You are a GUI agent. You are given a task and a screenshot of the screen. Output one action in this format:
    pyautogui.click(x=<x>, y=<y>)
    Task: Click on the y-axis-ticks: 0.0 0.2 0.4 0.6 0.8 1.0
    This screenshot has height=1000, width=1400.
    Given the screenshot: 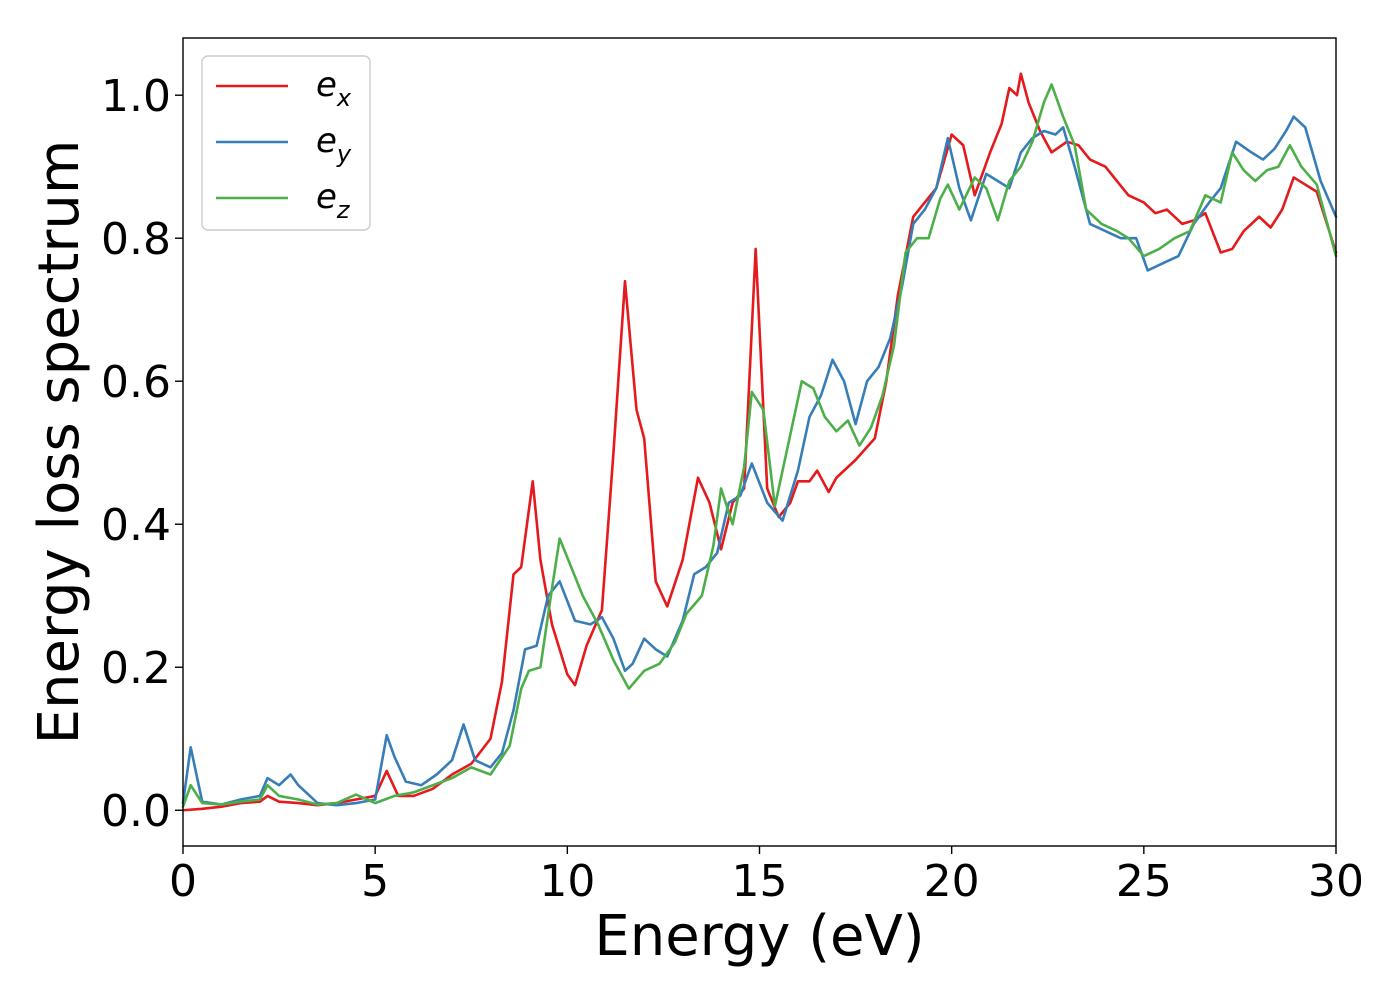 What is the action you would take?
    pyautogui.click(x=142, y=454)
    